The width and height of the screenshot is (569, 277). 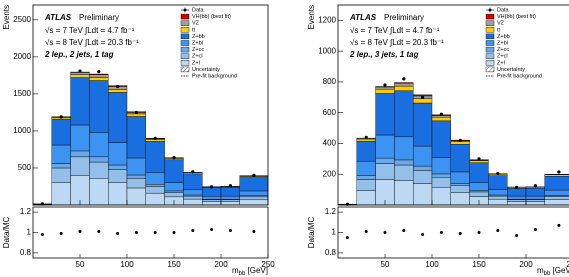 What do you see at coordinates (6, 17) in the screenshot?
I see `y-axis-label: Events` at bounding box center [6, 17].